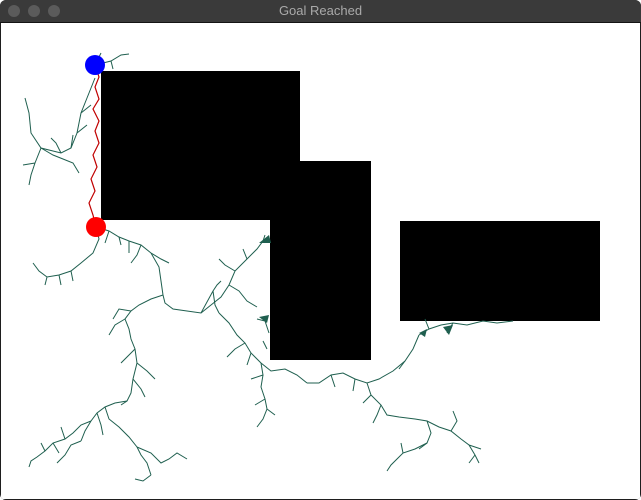 This screenshot has width=641, height=500. I want to click on close-button, so click(14, 11).